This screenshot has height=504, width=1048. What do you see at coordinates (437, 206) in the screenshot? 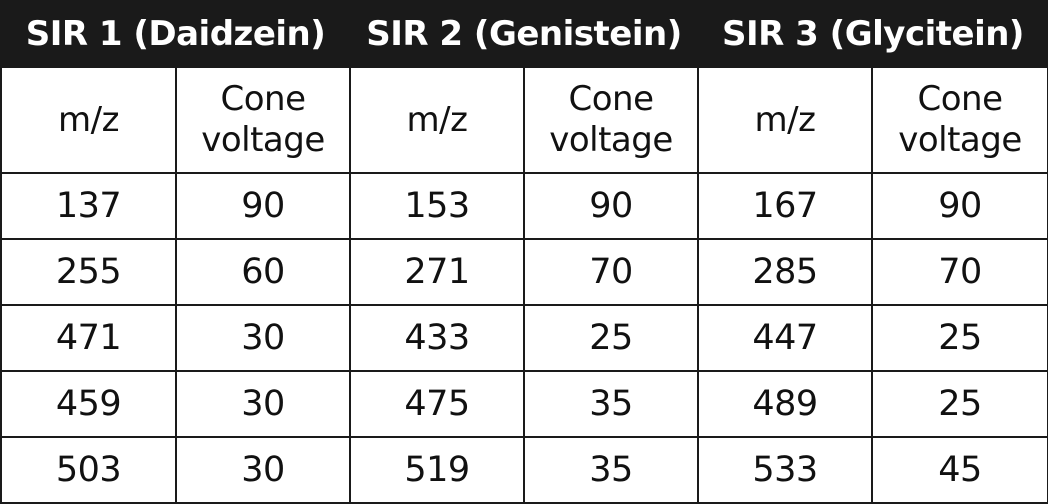
I see `table-cell: 153` at bounding box center [437, 206].